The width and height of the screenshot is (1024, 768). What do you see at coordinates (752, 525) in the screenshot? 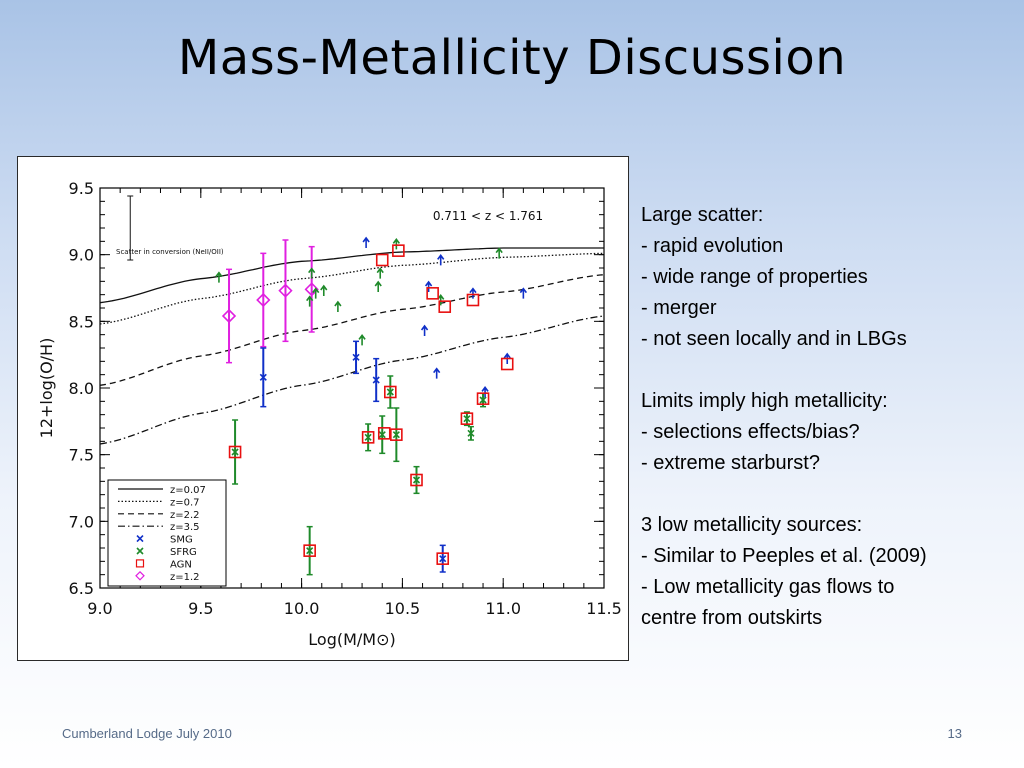
I see `notes-heading: 3 low metallicity sources:` at bounding box center [752, 525].